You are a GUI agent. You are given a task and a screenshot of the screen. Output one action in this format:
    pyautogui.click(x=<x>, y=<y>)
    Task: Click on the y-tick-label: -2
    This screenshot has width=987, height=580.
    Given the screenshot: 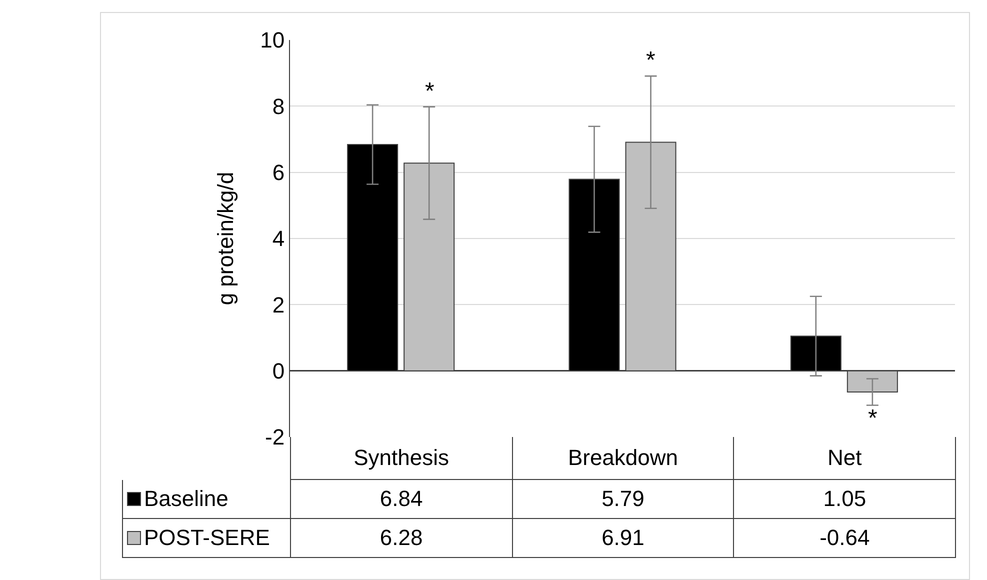 What is the action you would take?
    pyautogui.click(x=275, y=437)
    